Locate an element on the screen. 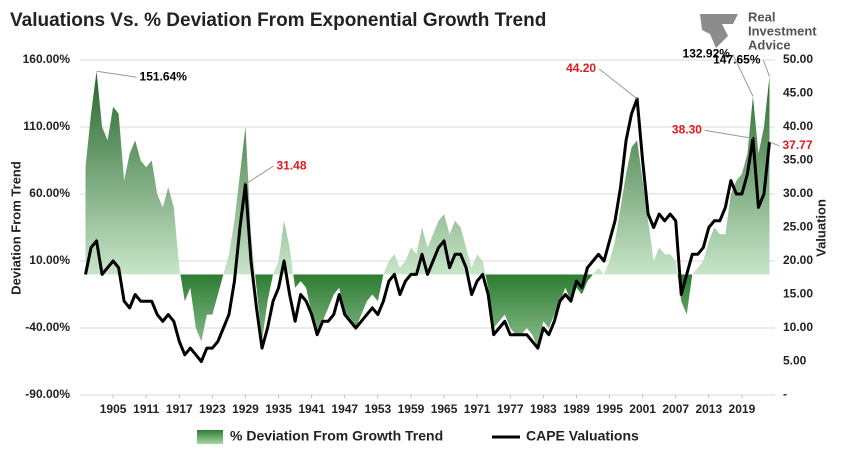 Image resolution: width=845 pixels, height=470 pixels. x-tick-label: 1947 is located at coordinates (344, 409).